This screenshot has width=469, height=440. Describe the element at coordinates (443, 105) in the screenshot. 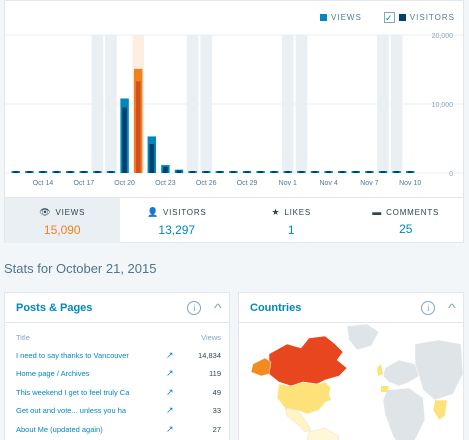

I see `y-tick-label: 10,000` at that location.